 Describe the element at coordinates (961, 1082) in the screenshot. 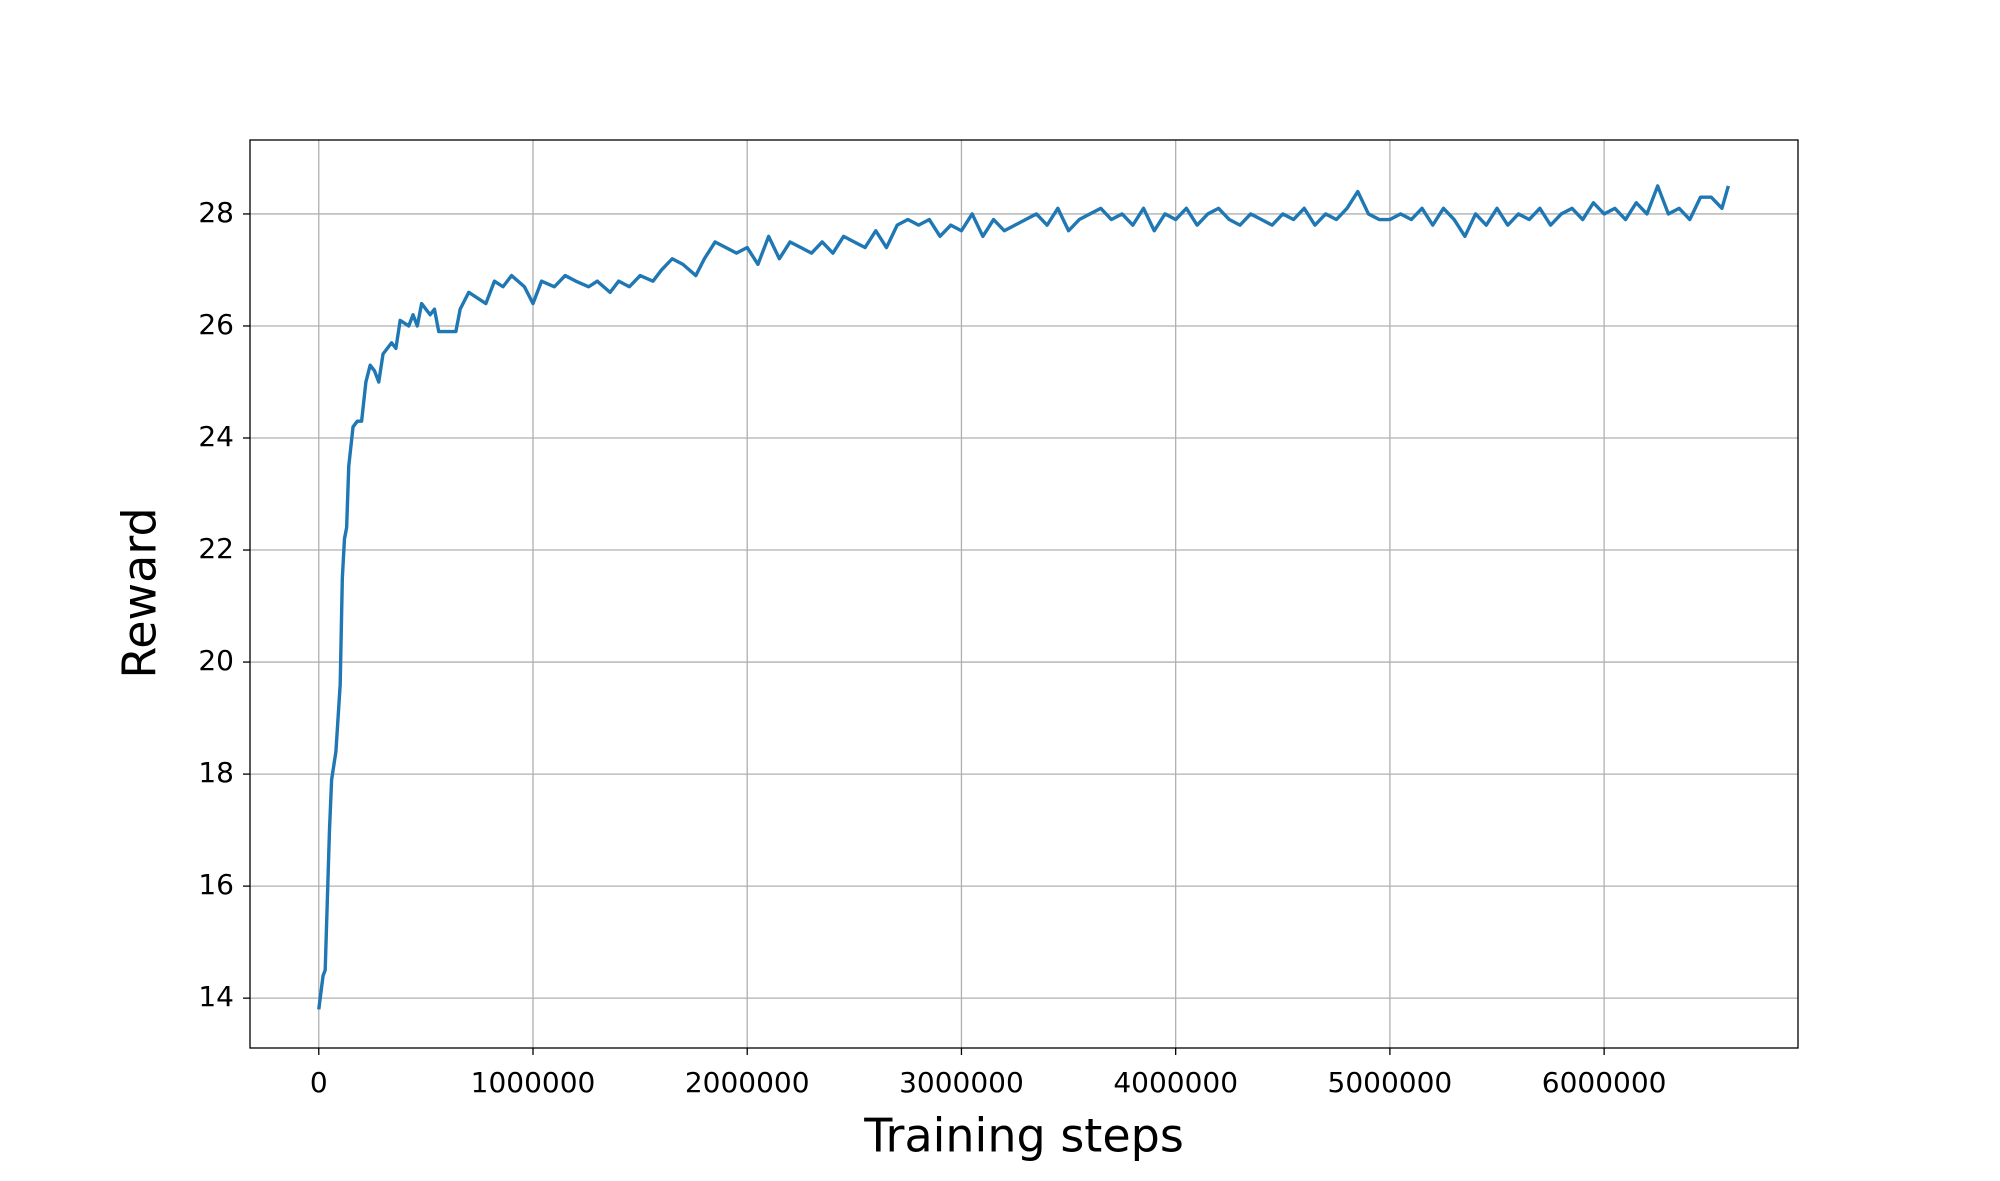

I see `x-tick-label: 3000000` at that location.